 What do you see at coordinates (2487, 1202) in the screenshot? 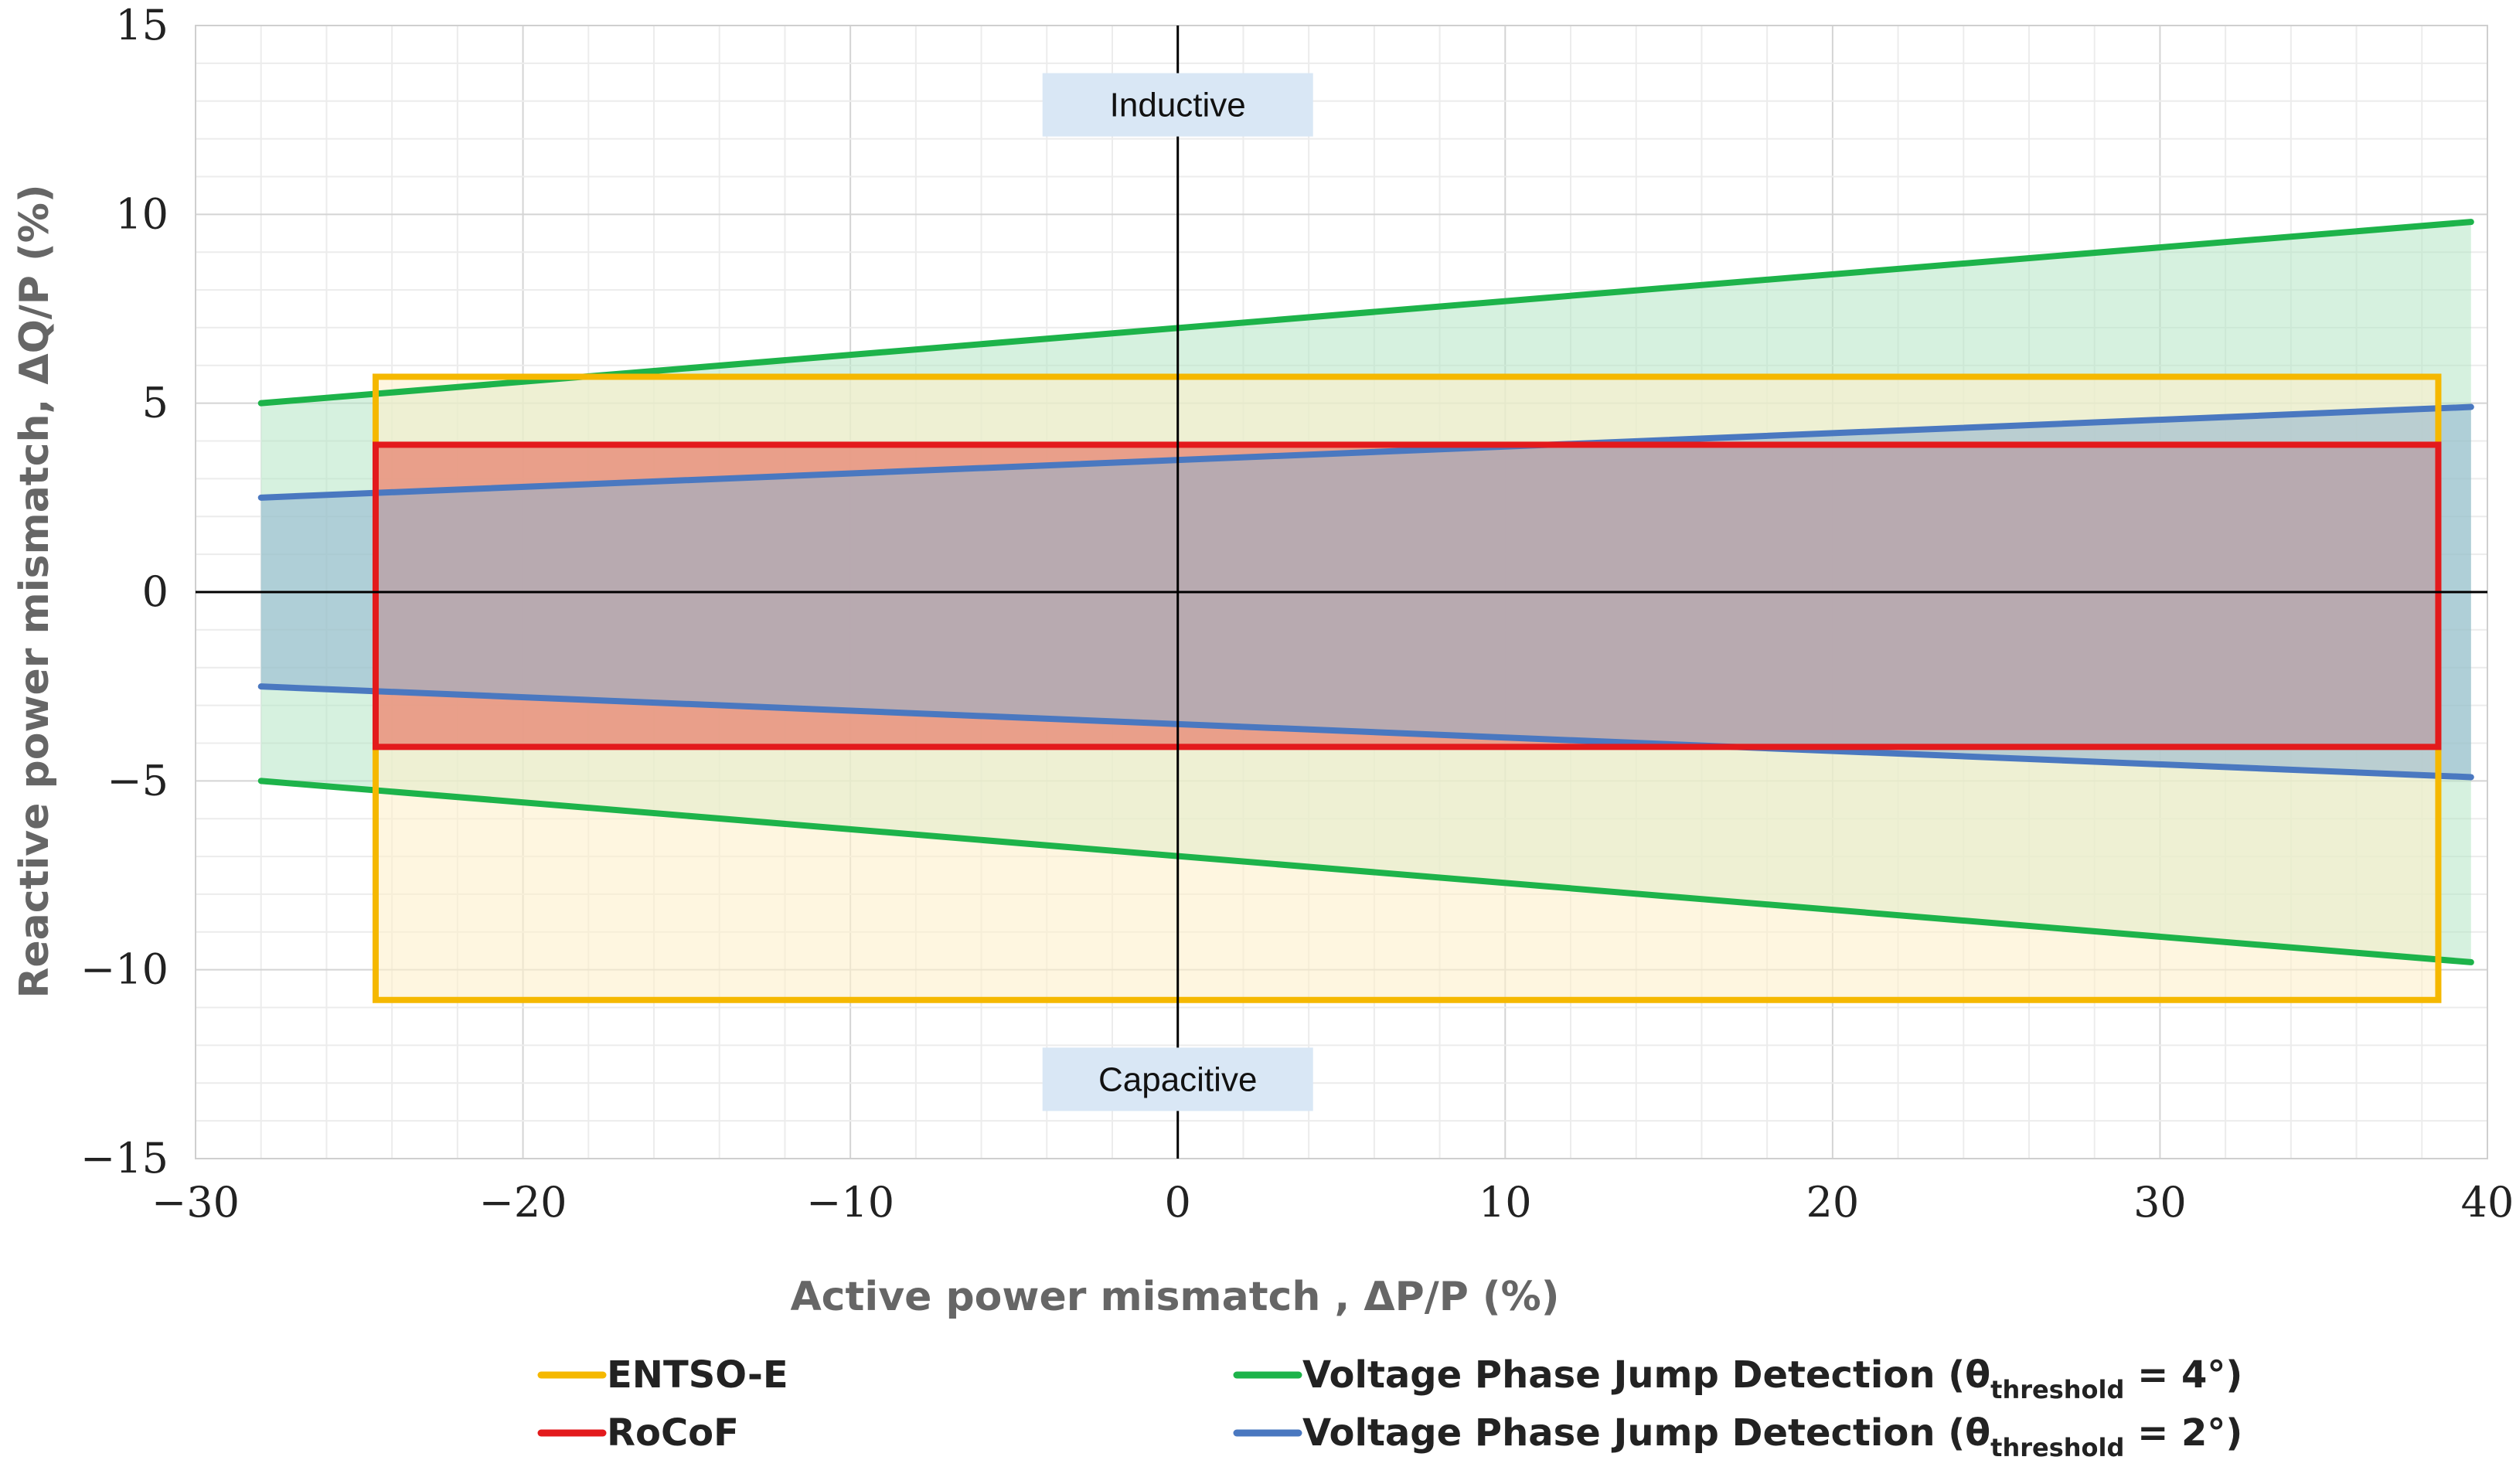
I see `x-tick-label: 40` at bounding box center [2487, 1202].